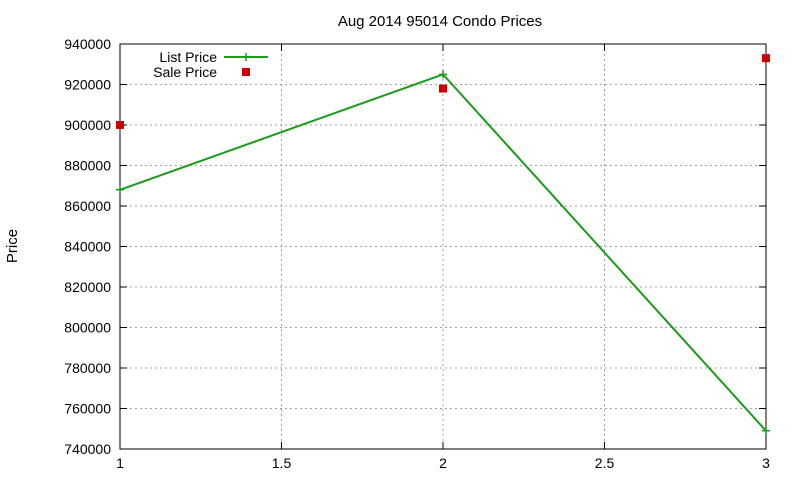 This screenshot has height=480, width=800. I want to click on y-tick-label: 840000, so click(87, 247).